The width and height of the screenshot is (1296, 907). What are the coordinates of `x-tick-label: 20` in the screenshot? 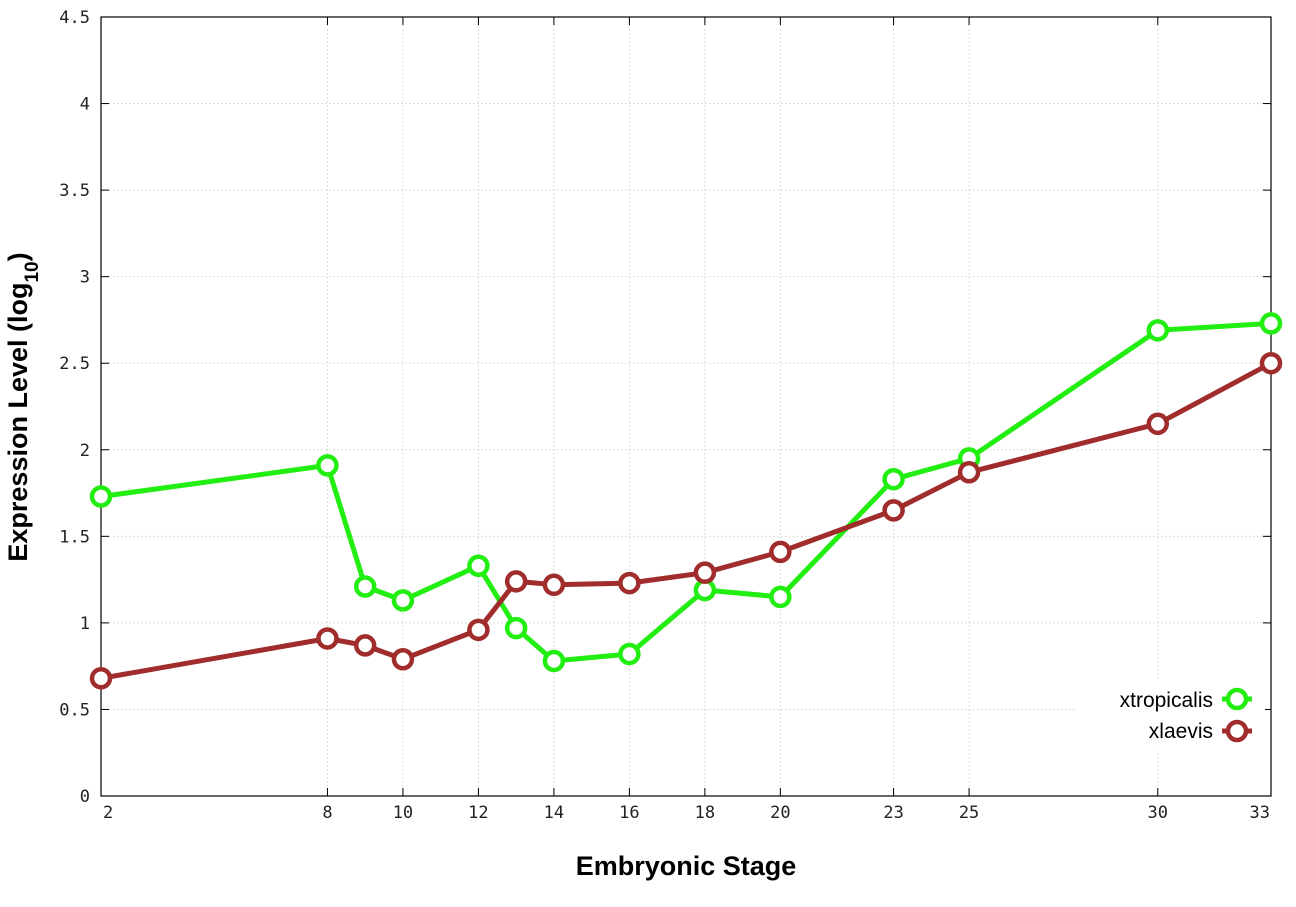 It's located at (780, 813).